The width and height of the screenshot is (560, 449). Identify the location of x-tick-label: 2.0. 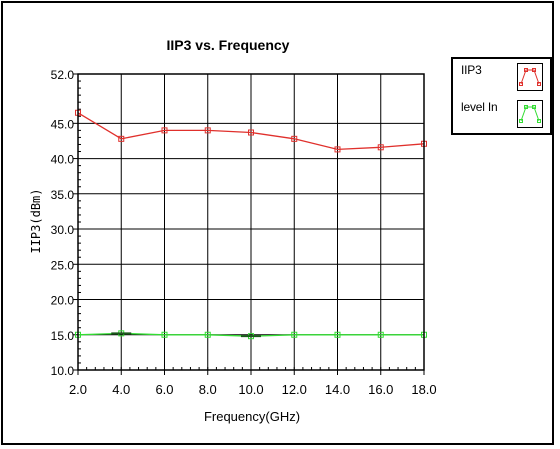
(78, 389).